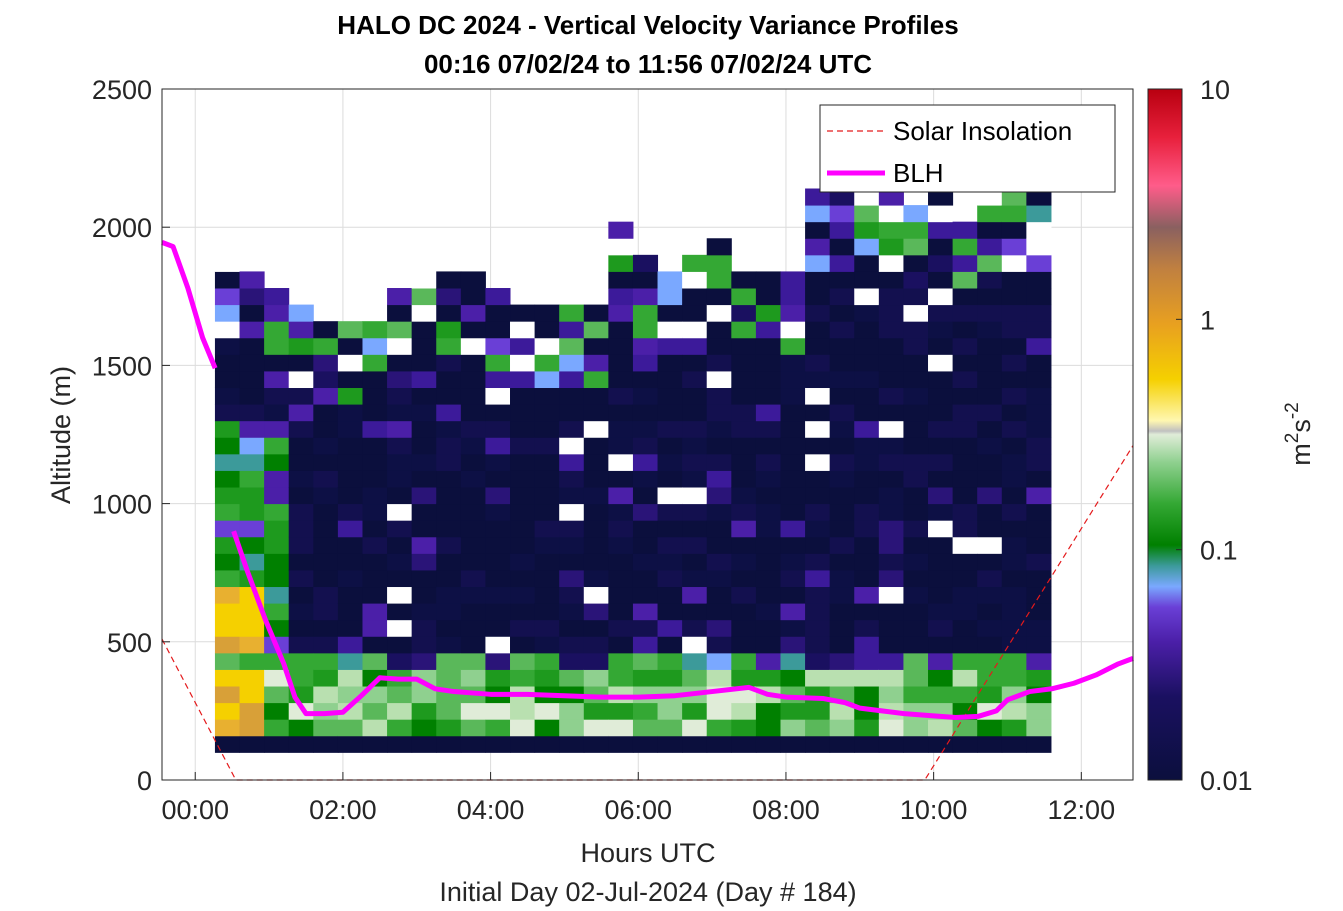  What do you see at coordinates (1299, 433) in the screenshot?
I see `colorbar-label: m2s-2` at bounding box center [1299, 433].